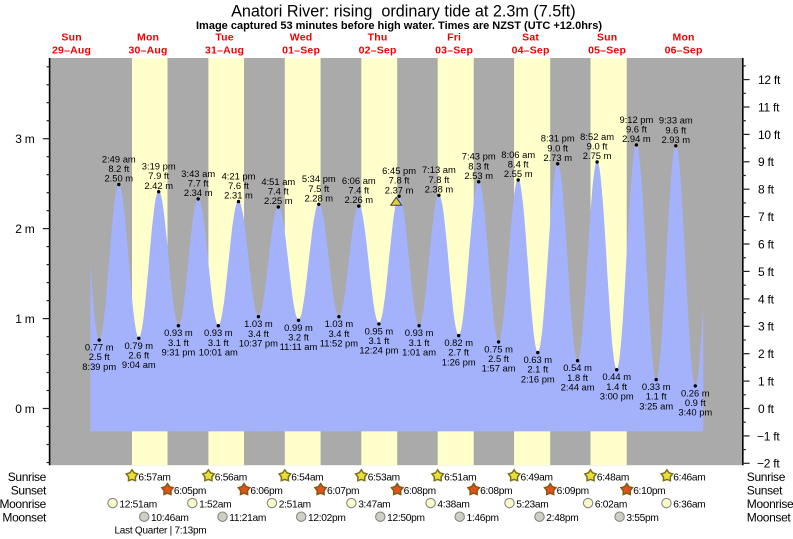 Image resolution: width=793 pixels, height=539 pixels. What do you see at coordinates (419, 351) in the screenshot?
I see `svg-text: 1:01 am` at bounding box center [419, 351].